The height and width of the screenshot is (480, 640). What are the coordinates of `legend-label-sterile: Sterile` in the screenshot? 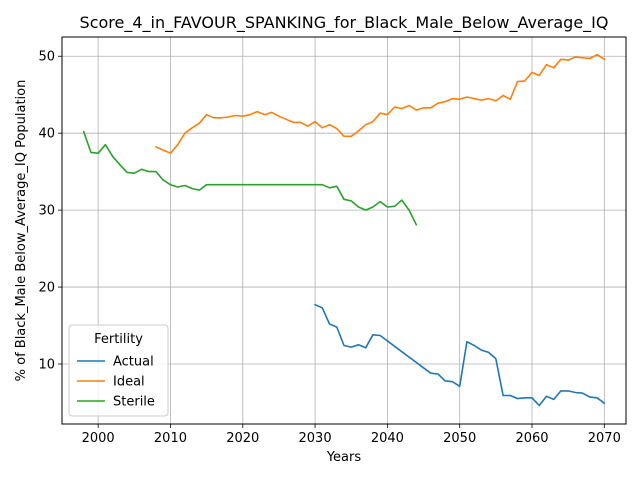 It's located at (134, 402).